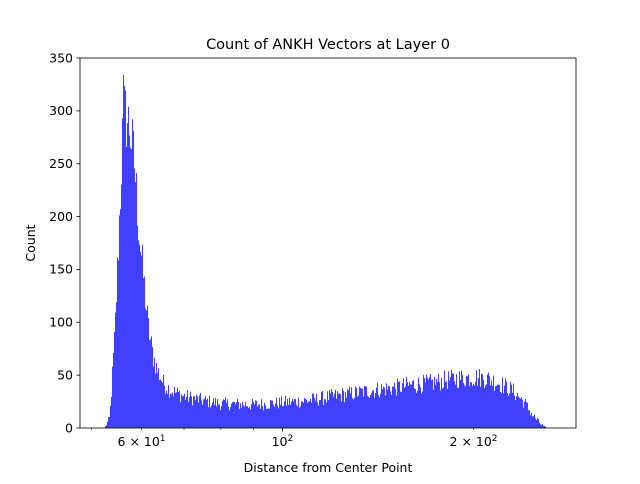 The image size is (640, 484). I want to click on y-tick-label: 150, so click(61, 269).